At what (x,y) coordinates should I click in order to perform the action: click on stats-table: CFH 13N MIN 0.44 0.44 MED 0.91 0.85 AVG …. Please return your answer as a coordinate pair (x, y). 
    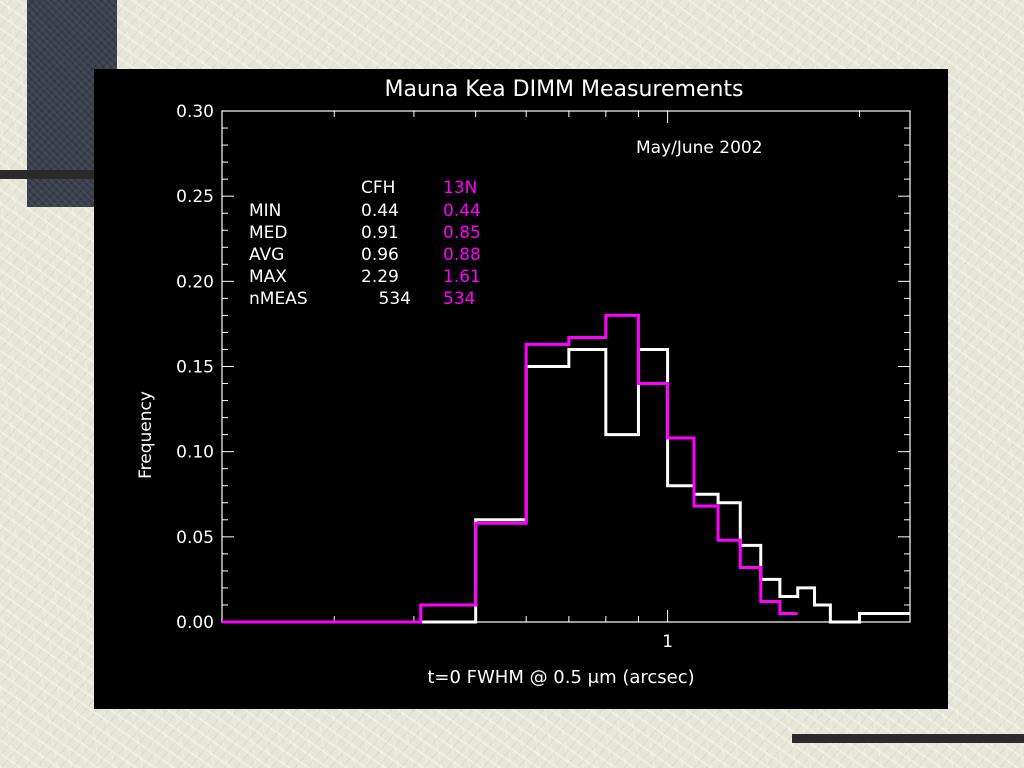
    Looking at the image, I should click on (365, 243).